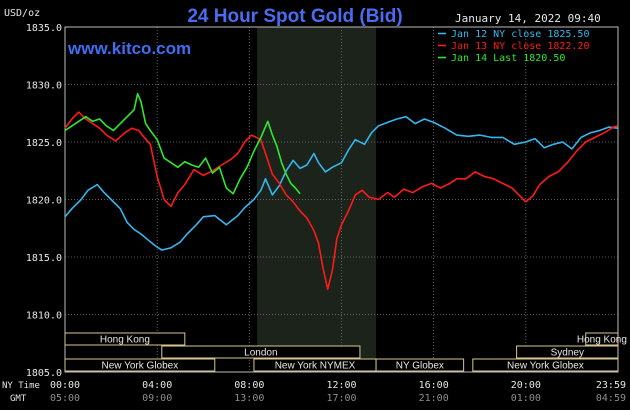 This screenshot has height=410, width=630. I want to click on session-bar: Sydney, so click(567, 352).